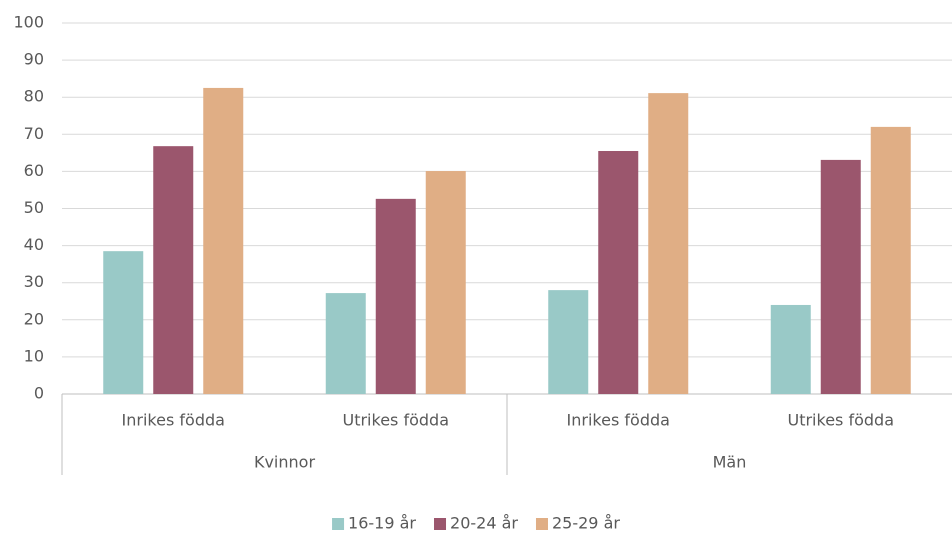  What do you see at coordinates (34, 59) in the screenshot?
I see `y-tick-label: 90` at bounding box center [34, 59].